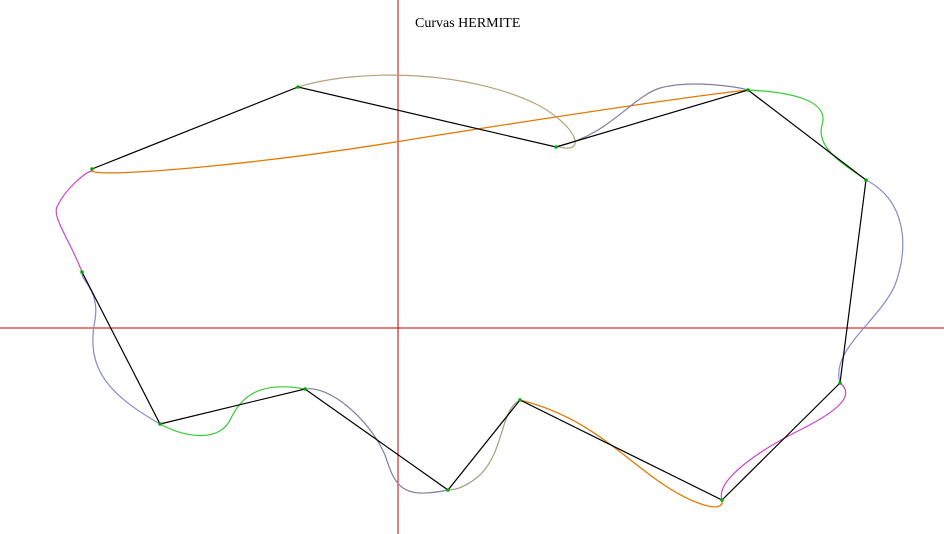 The height and width of the screenshot is (534, 944). I want to click on curve-green-top-right, so click(807, 135).